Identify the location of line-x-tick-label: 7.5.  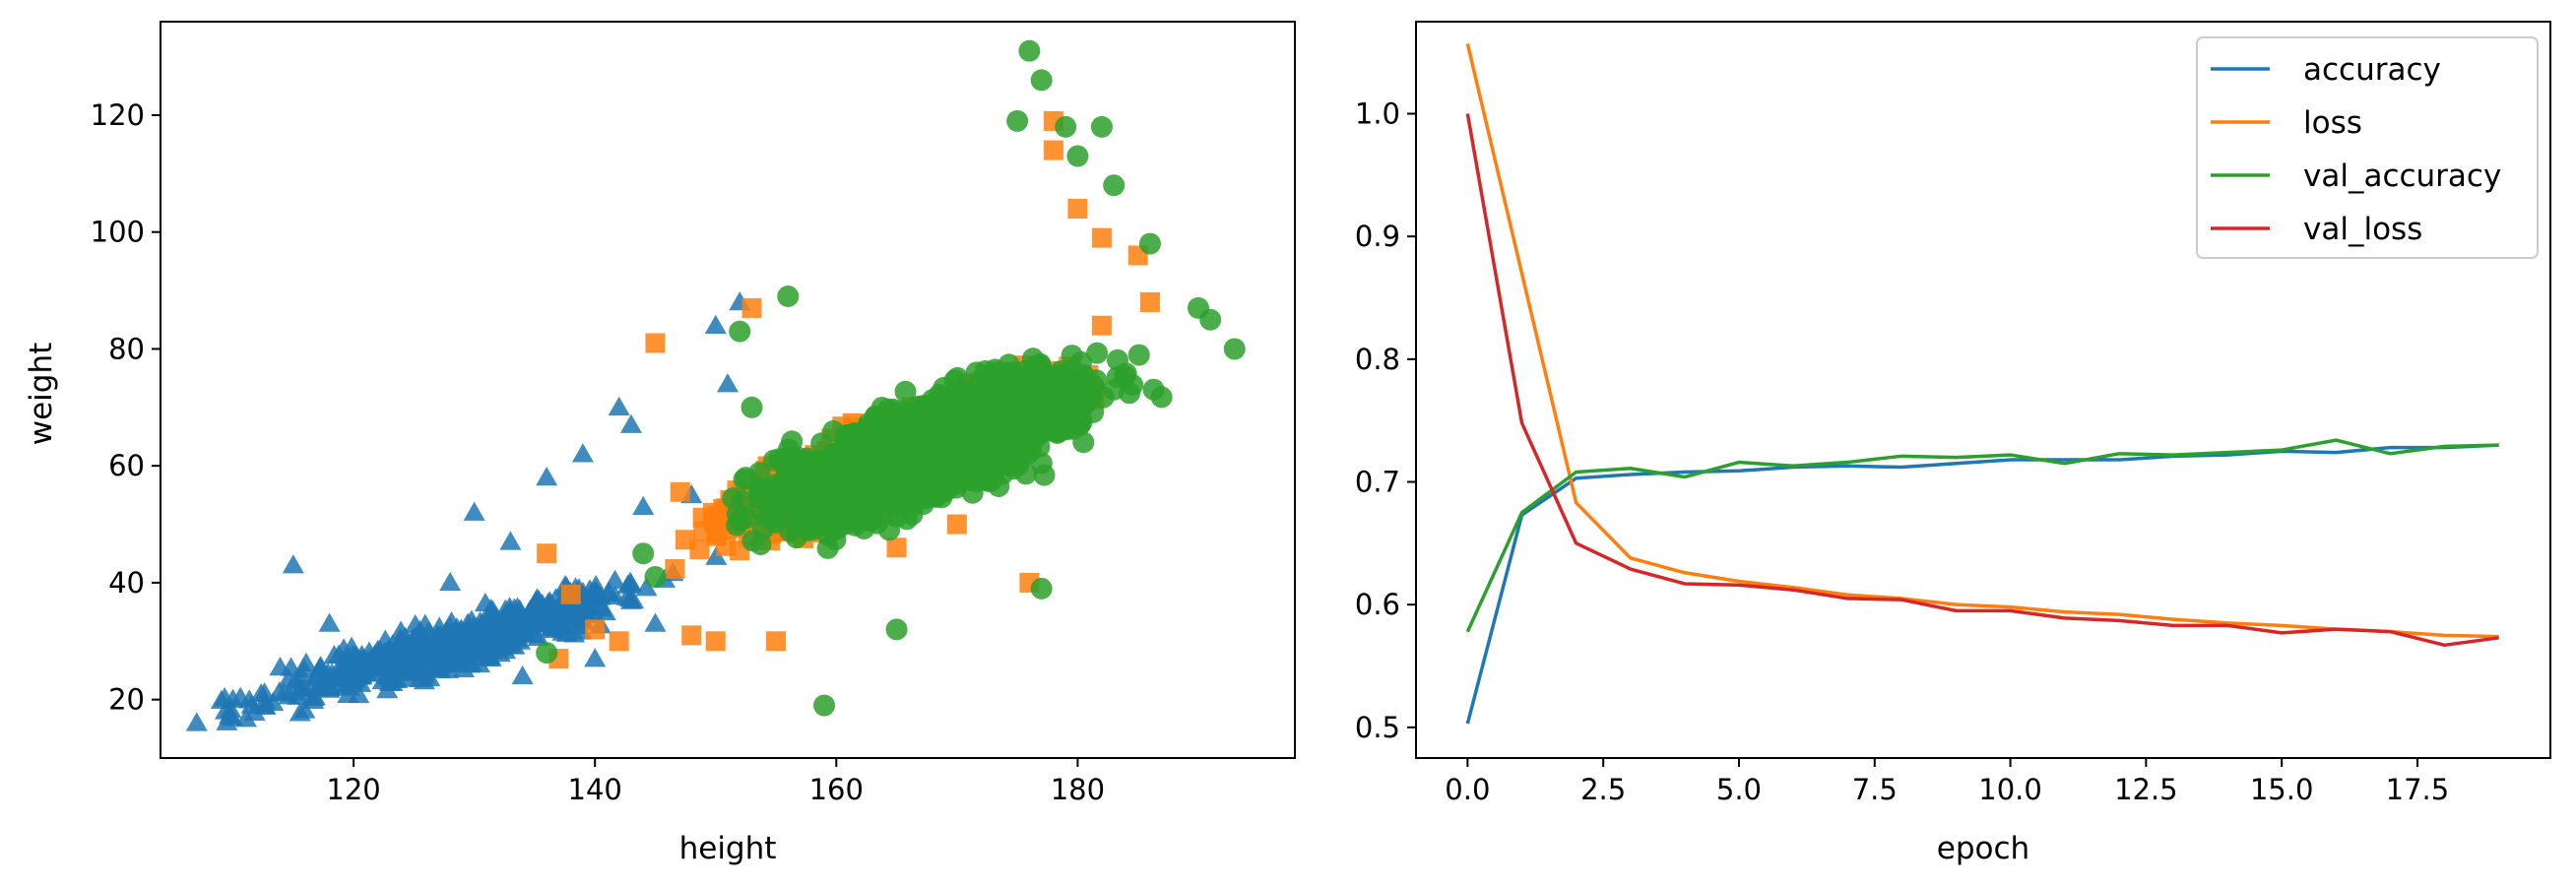
(1875, 790).